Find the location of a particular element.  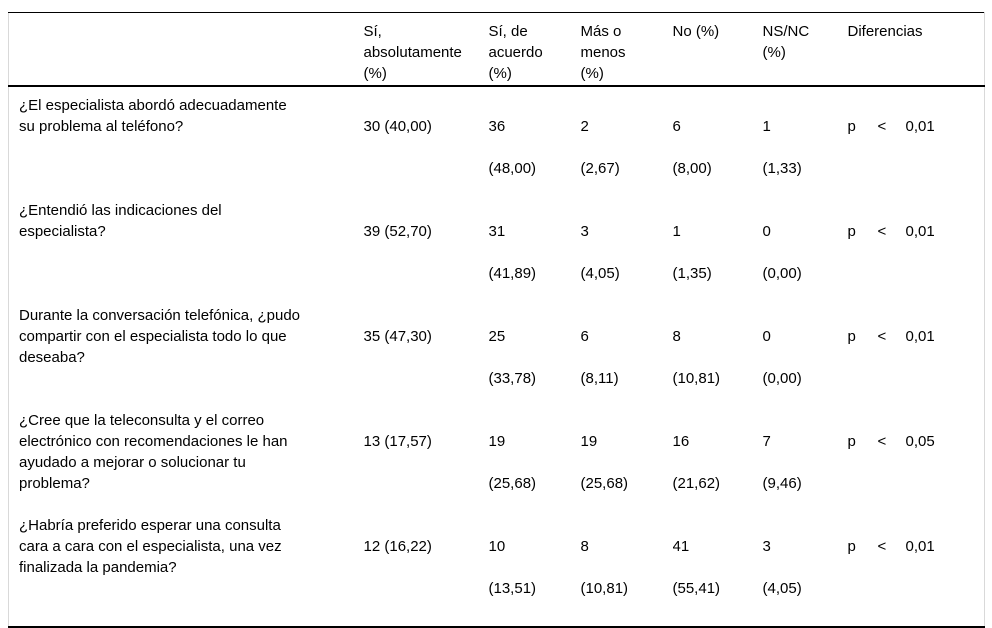

value-cell: 35 (47,30) is located at coordinates (426, 357).